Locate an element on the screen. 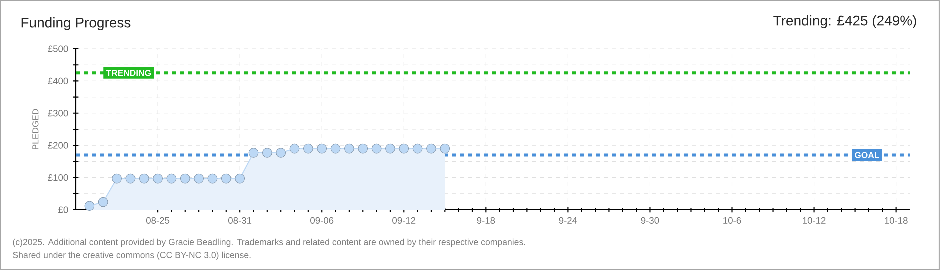 The height and width of the screenshot is (270, 940). x-tick-label: 10-6 is located at coordinates (733, 220).